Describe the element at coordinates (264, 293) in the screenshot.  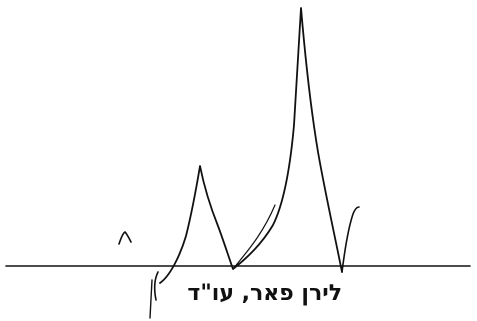
I see `attorney-name-label: לירן פאר, עו"ד` at that location.